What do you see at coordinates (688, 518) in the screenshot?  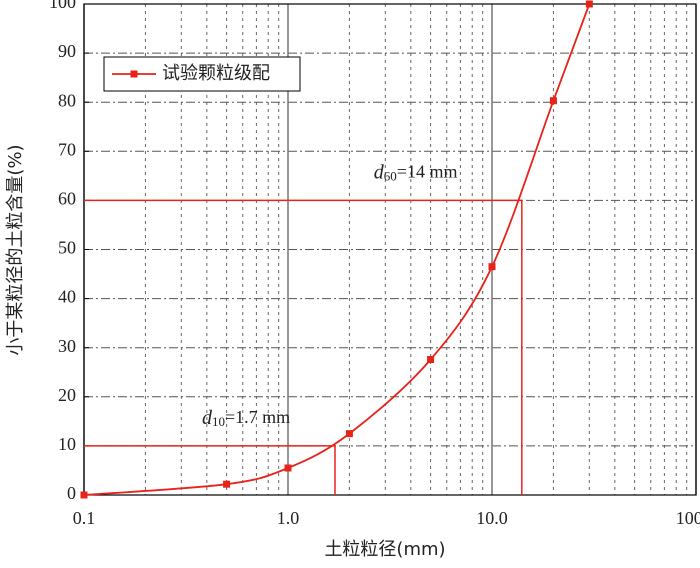 I see `x-tick-label: 100.0` at bounding box center [688, 518].